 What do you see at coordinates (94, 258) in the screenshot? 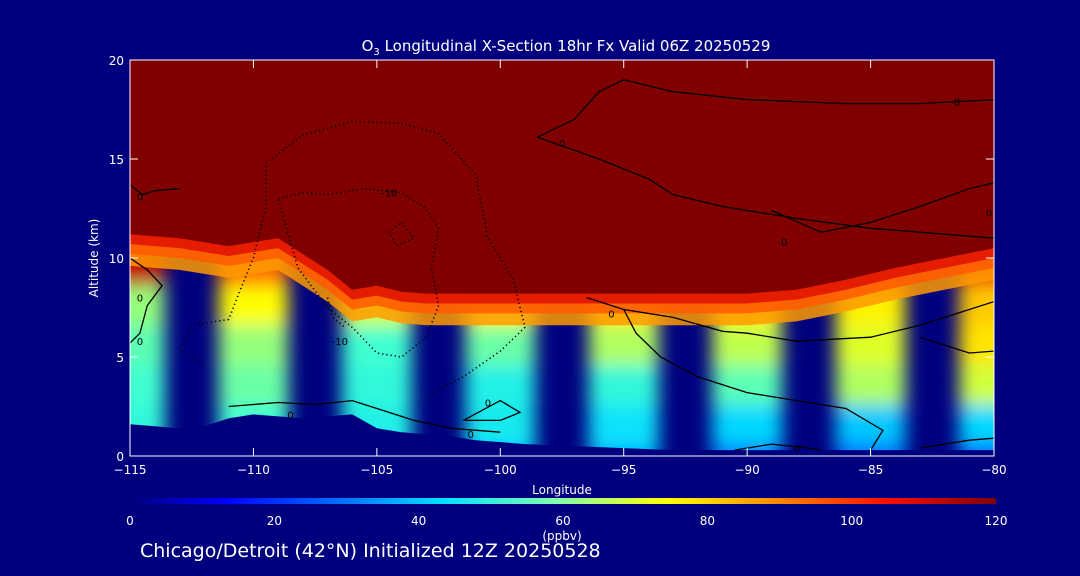
I see `y-axis-label: Altitude (km)` at bounding box center [94, 258].